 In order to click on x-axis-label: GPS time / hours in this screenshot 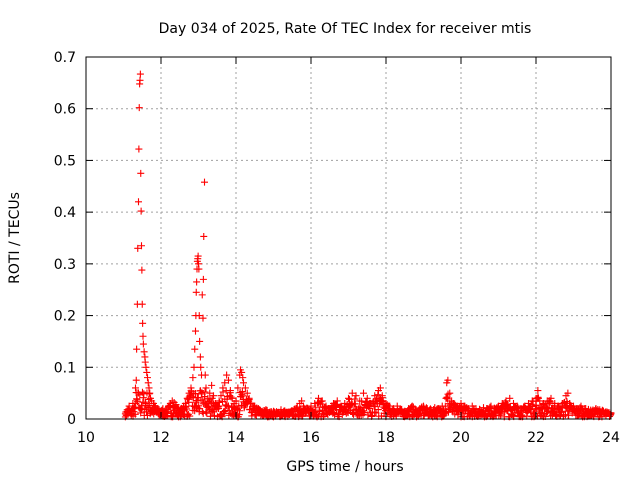, I will do `click(344, 467)`.